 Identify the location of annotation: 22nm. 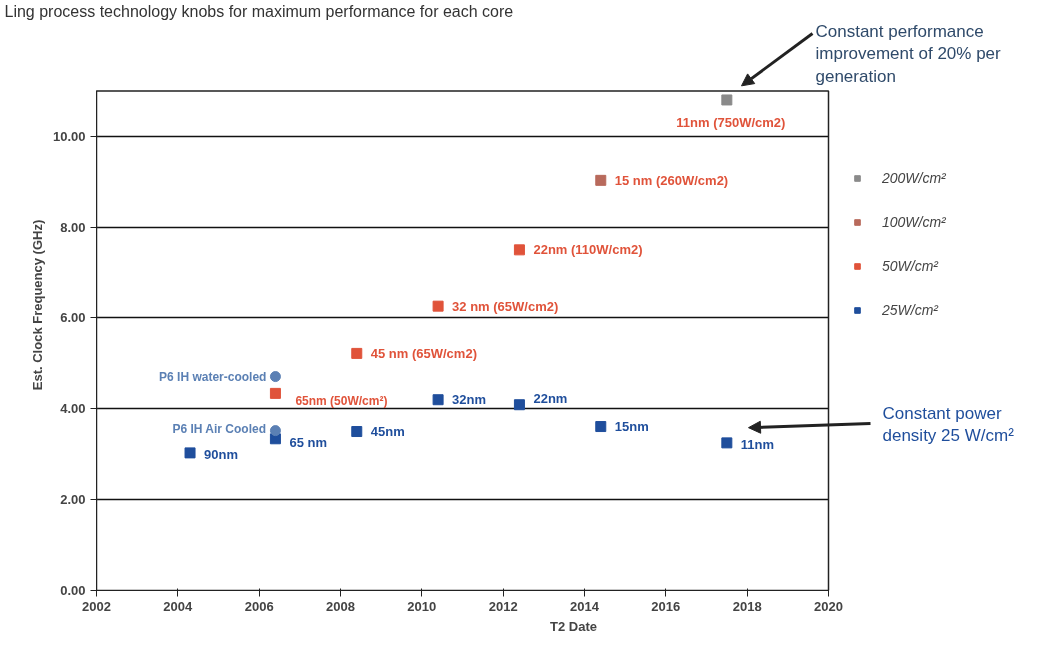
(550, 399).